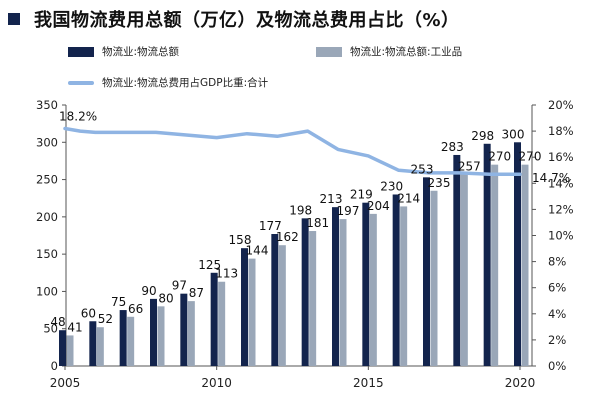 The height and width of the screenshot is (400, 600). What do you see at coordinates (391, 186) in the screenshot?
I see `data-label-total: 230` at bounding box center [391, 186].